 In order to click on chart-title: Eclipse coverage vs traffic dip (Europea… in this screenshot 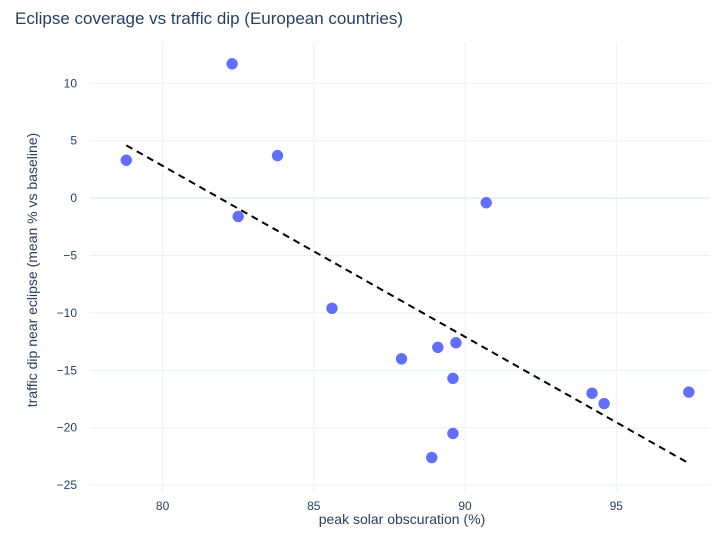, I will do `click(209, 18)`.